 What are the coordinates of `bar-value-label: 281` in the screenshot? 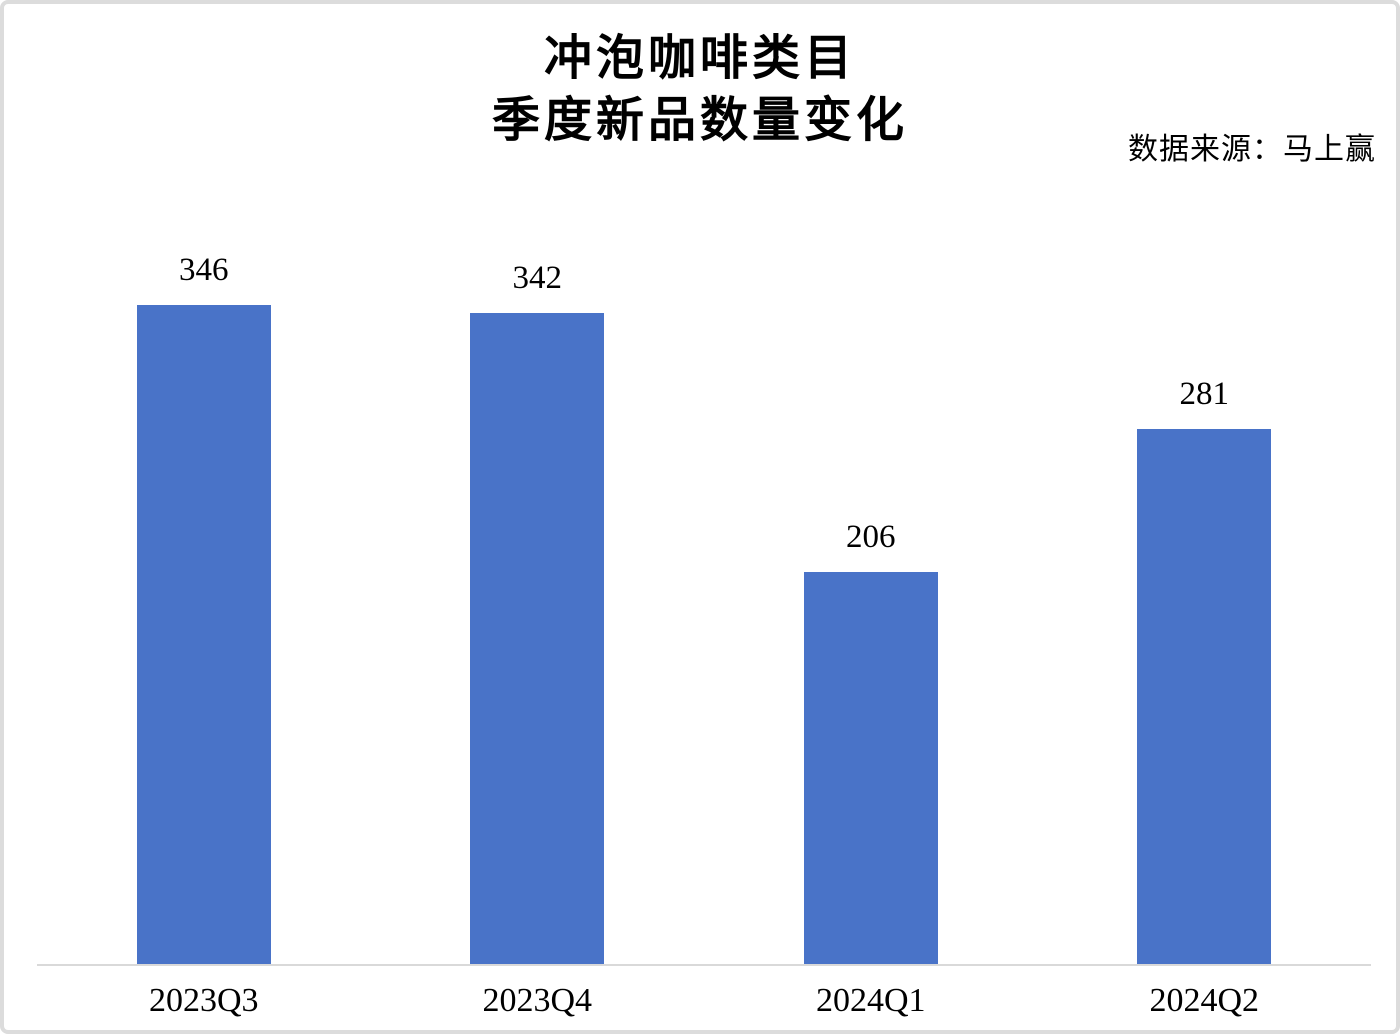 It's located at (1204, 394).